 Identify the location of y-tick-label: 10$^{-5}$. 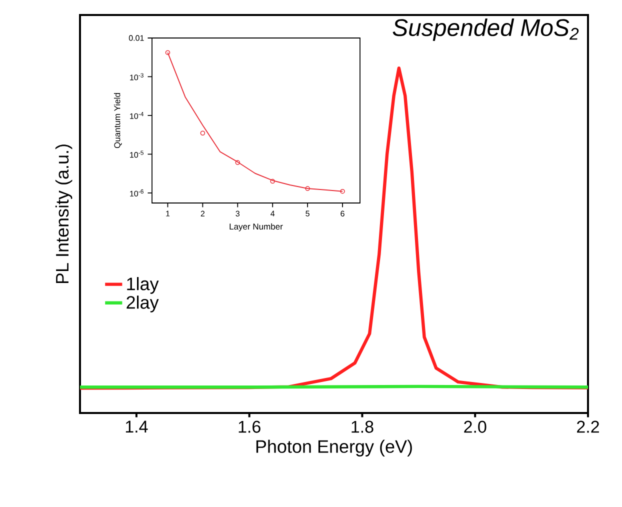
(137, 154).